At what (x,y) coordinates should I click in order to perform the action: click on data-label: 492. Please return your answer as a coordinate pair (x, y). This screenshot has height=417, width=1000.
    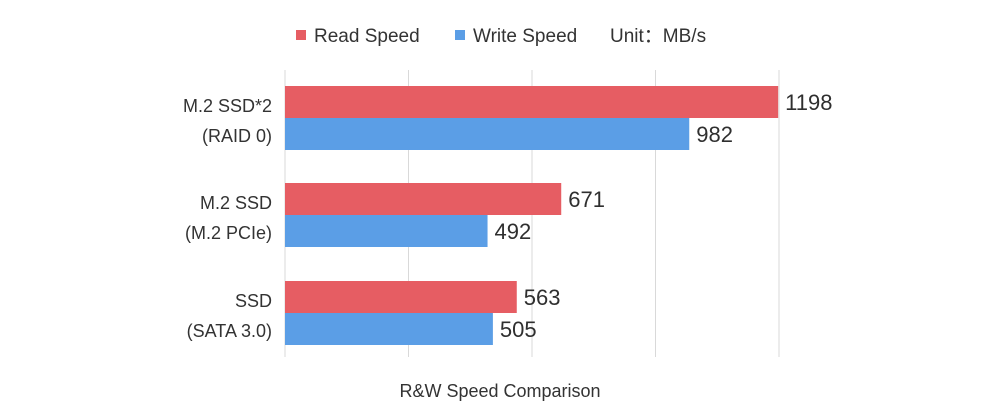
    Looking at the image, I should click on (513, 231).